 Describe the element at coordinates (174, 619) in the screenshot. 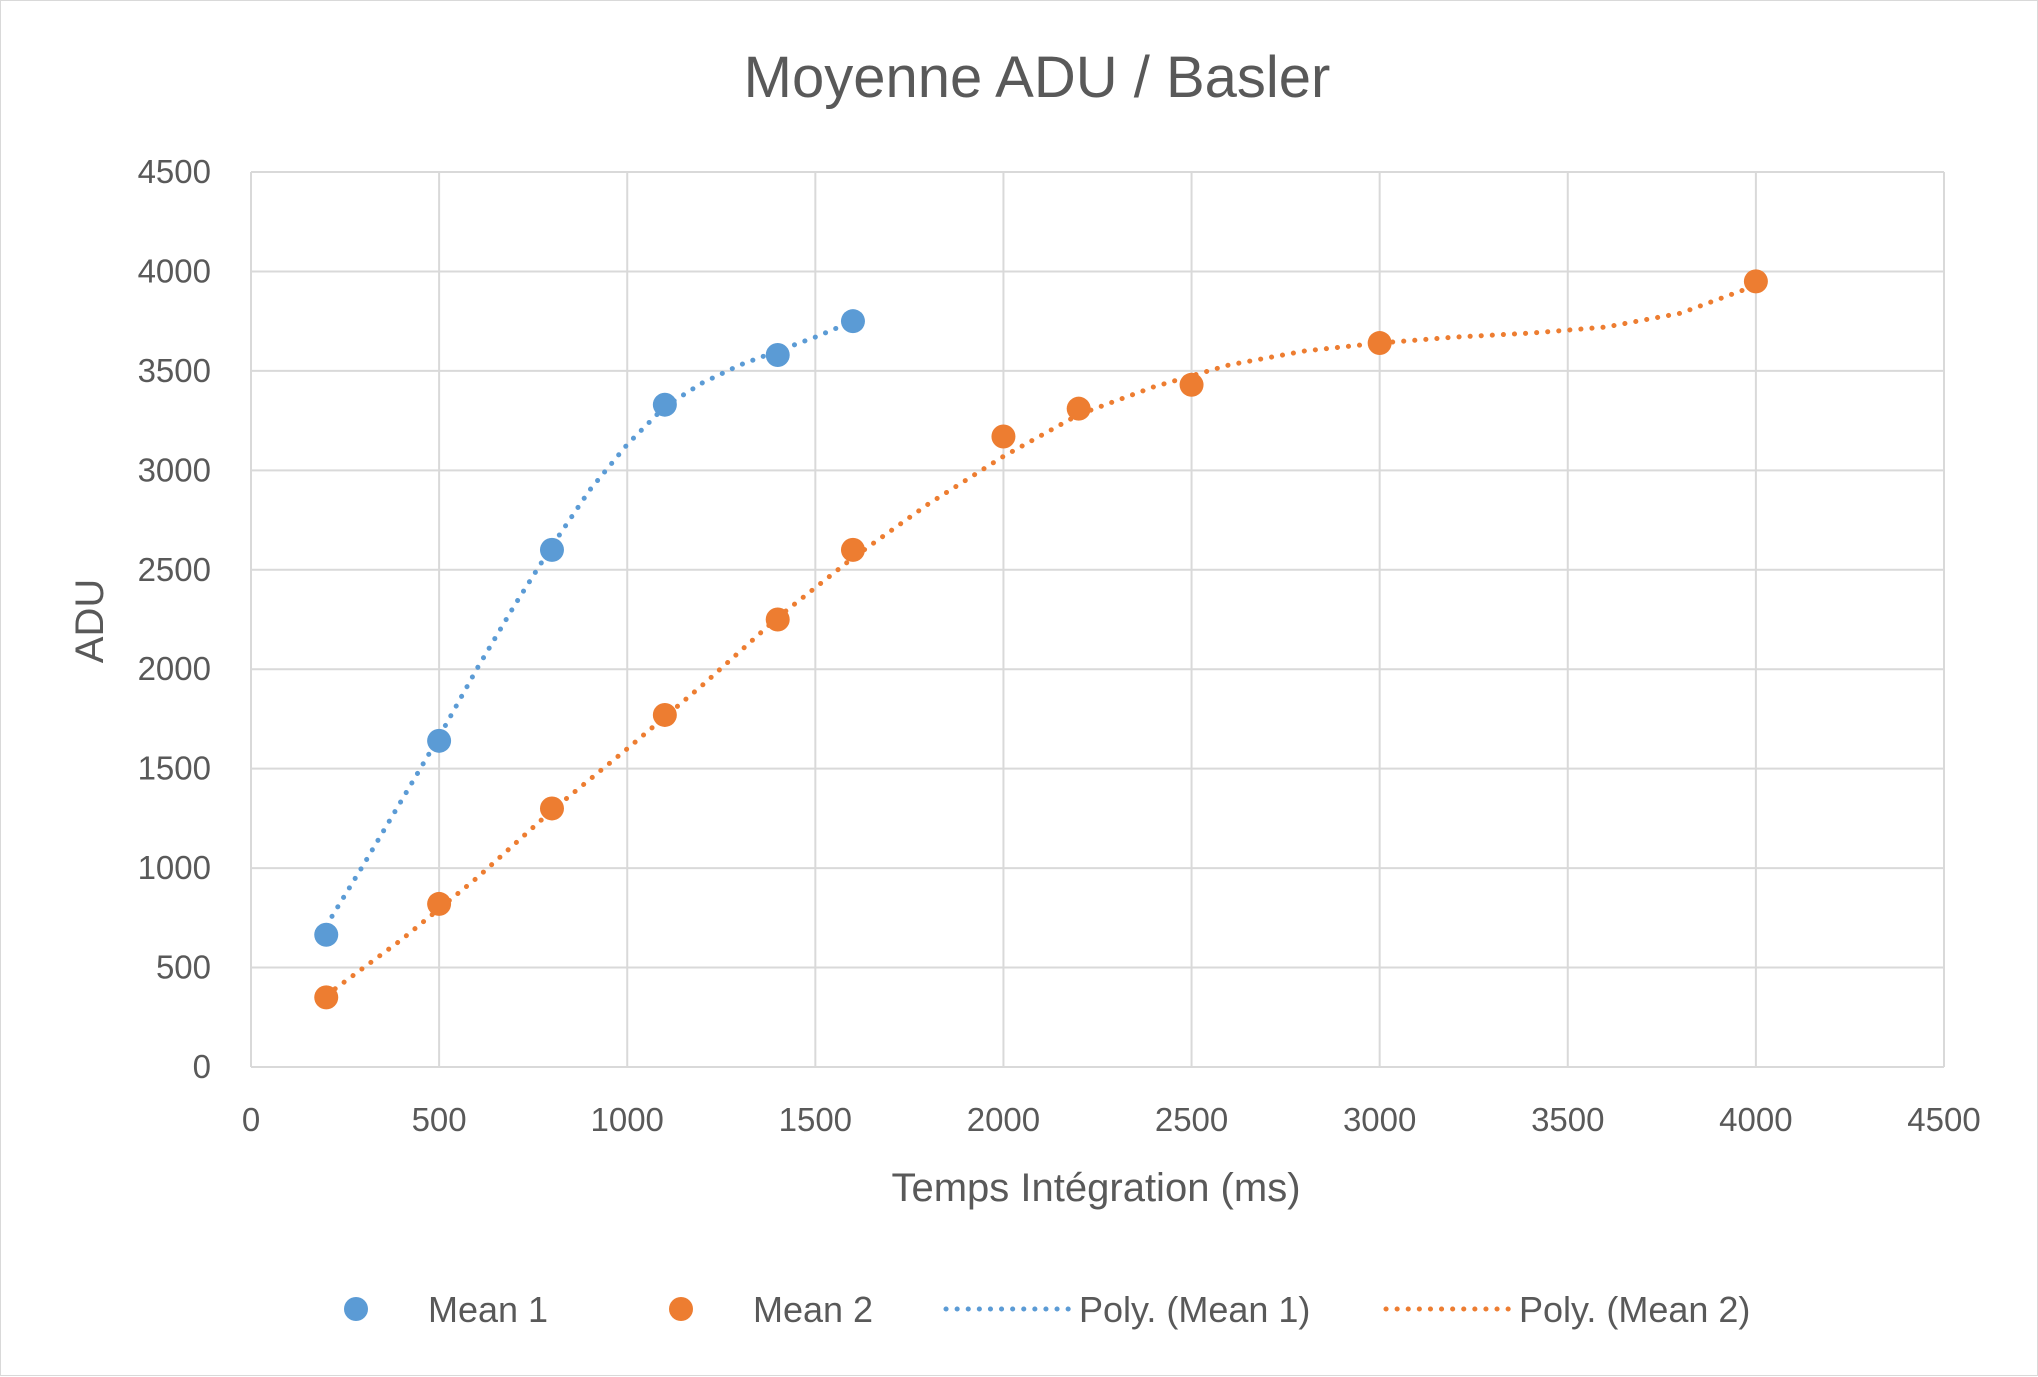

I see `y-tick-labels: 0 500 1000 1500 2000 2500 3000 3500 4000 4500` at that location.